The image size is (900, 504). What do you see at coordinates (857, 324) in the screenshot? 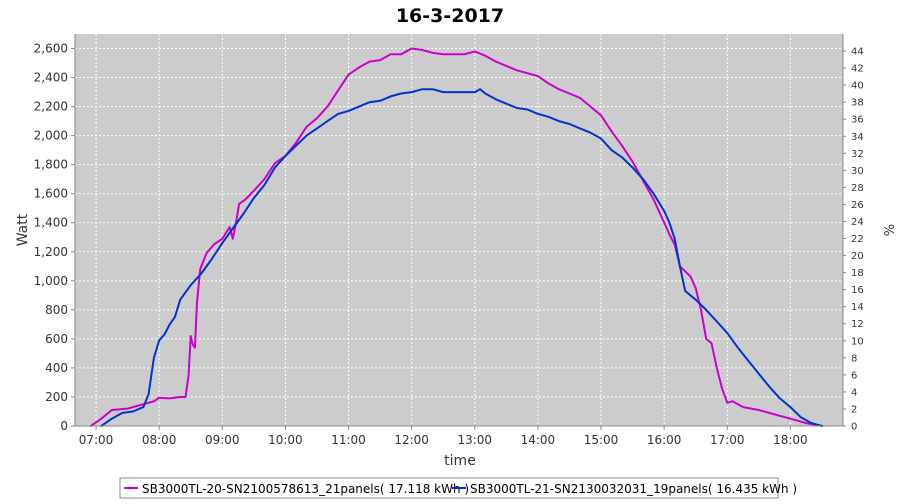
I see `y2-tick-label: 12` at bounding box center [857, 324].